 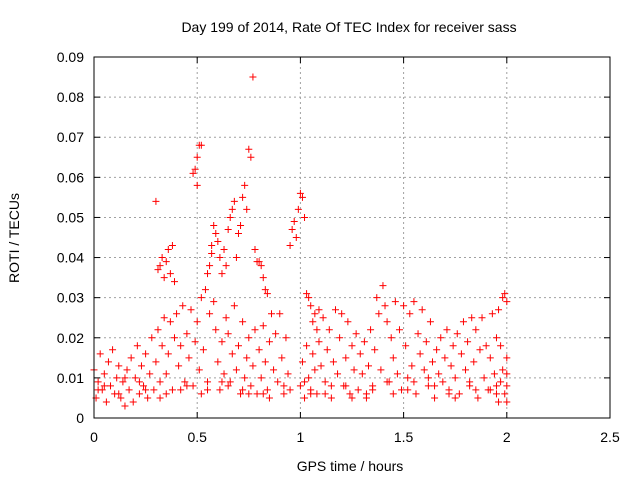 I want to click on x-tick-label: 0, so click(x=94, y=437).